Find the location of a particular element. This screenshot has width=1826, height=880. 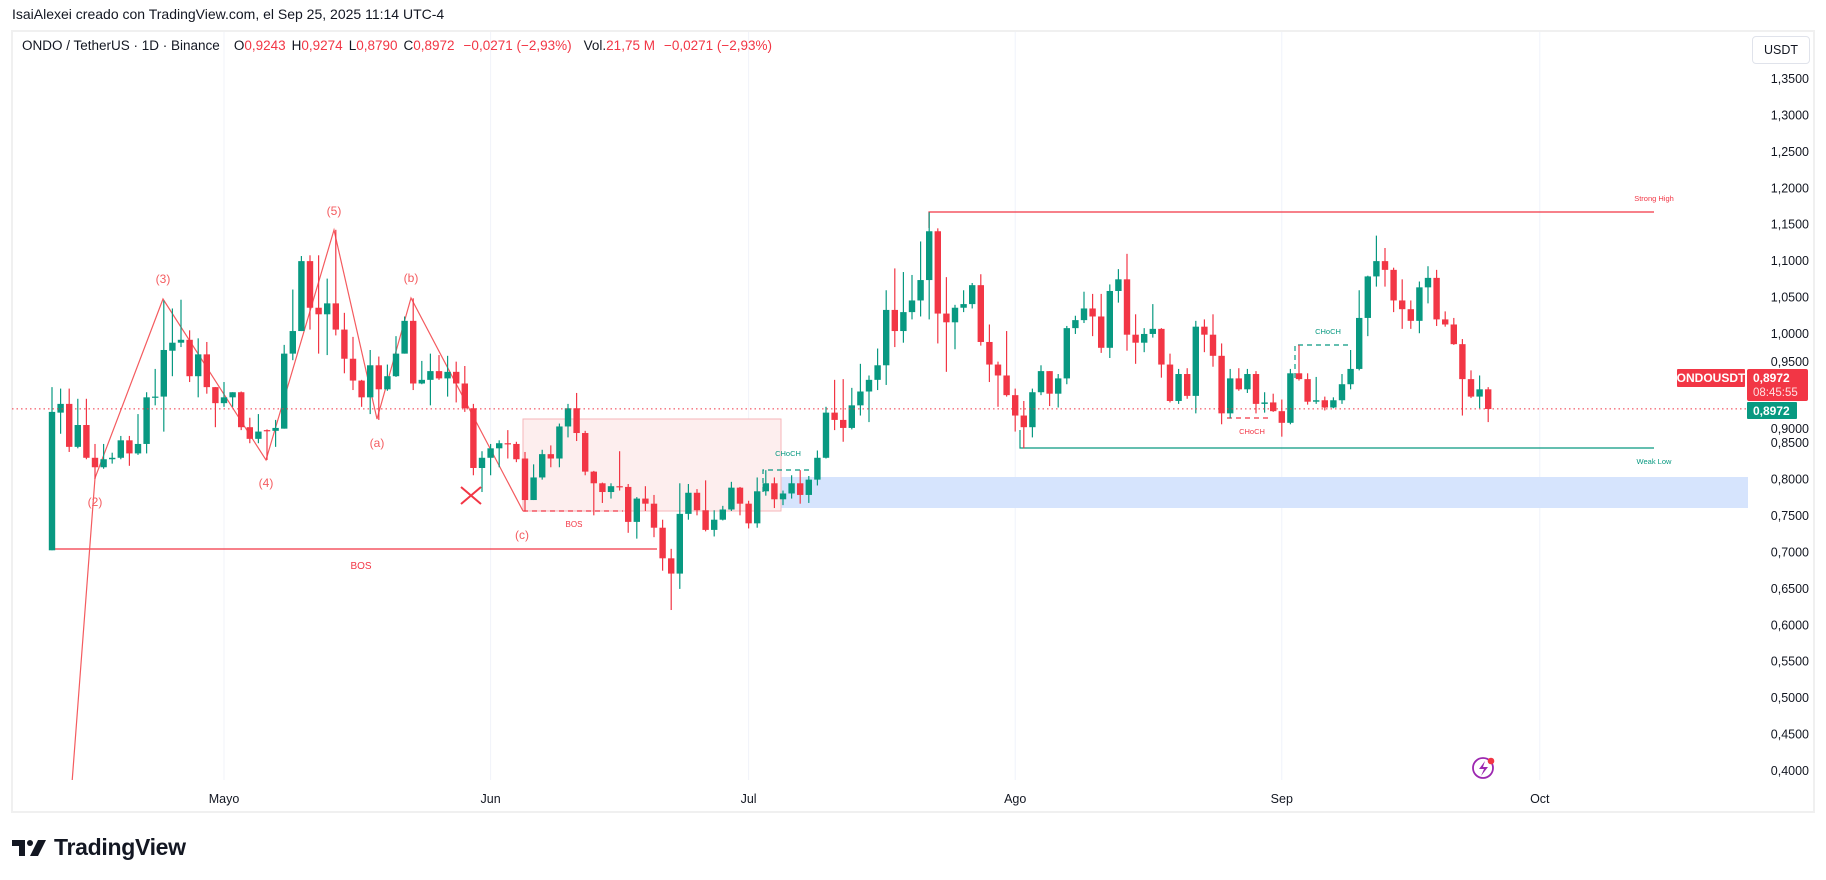

symbol-name: ONDO / TetherUS · 1D · Binance is located at coordinates (121, 45).